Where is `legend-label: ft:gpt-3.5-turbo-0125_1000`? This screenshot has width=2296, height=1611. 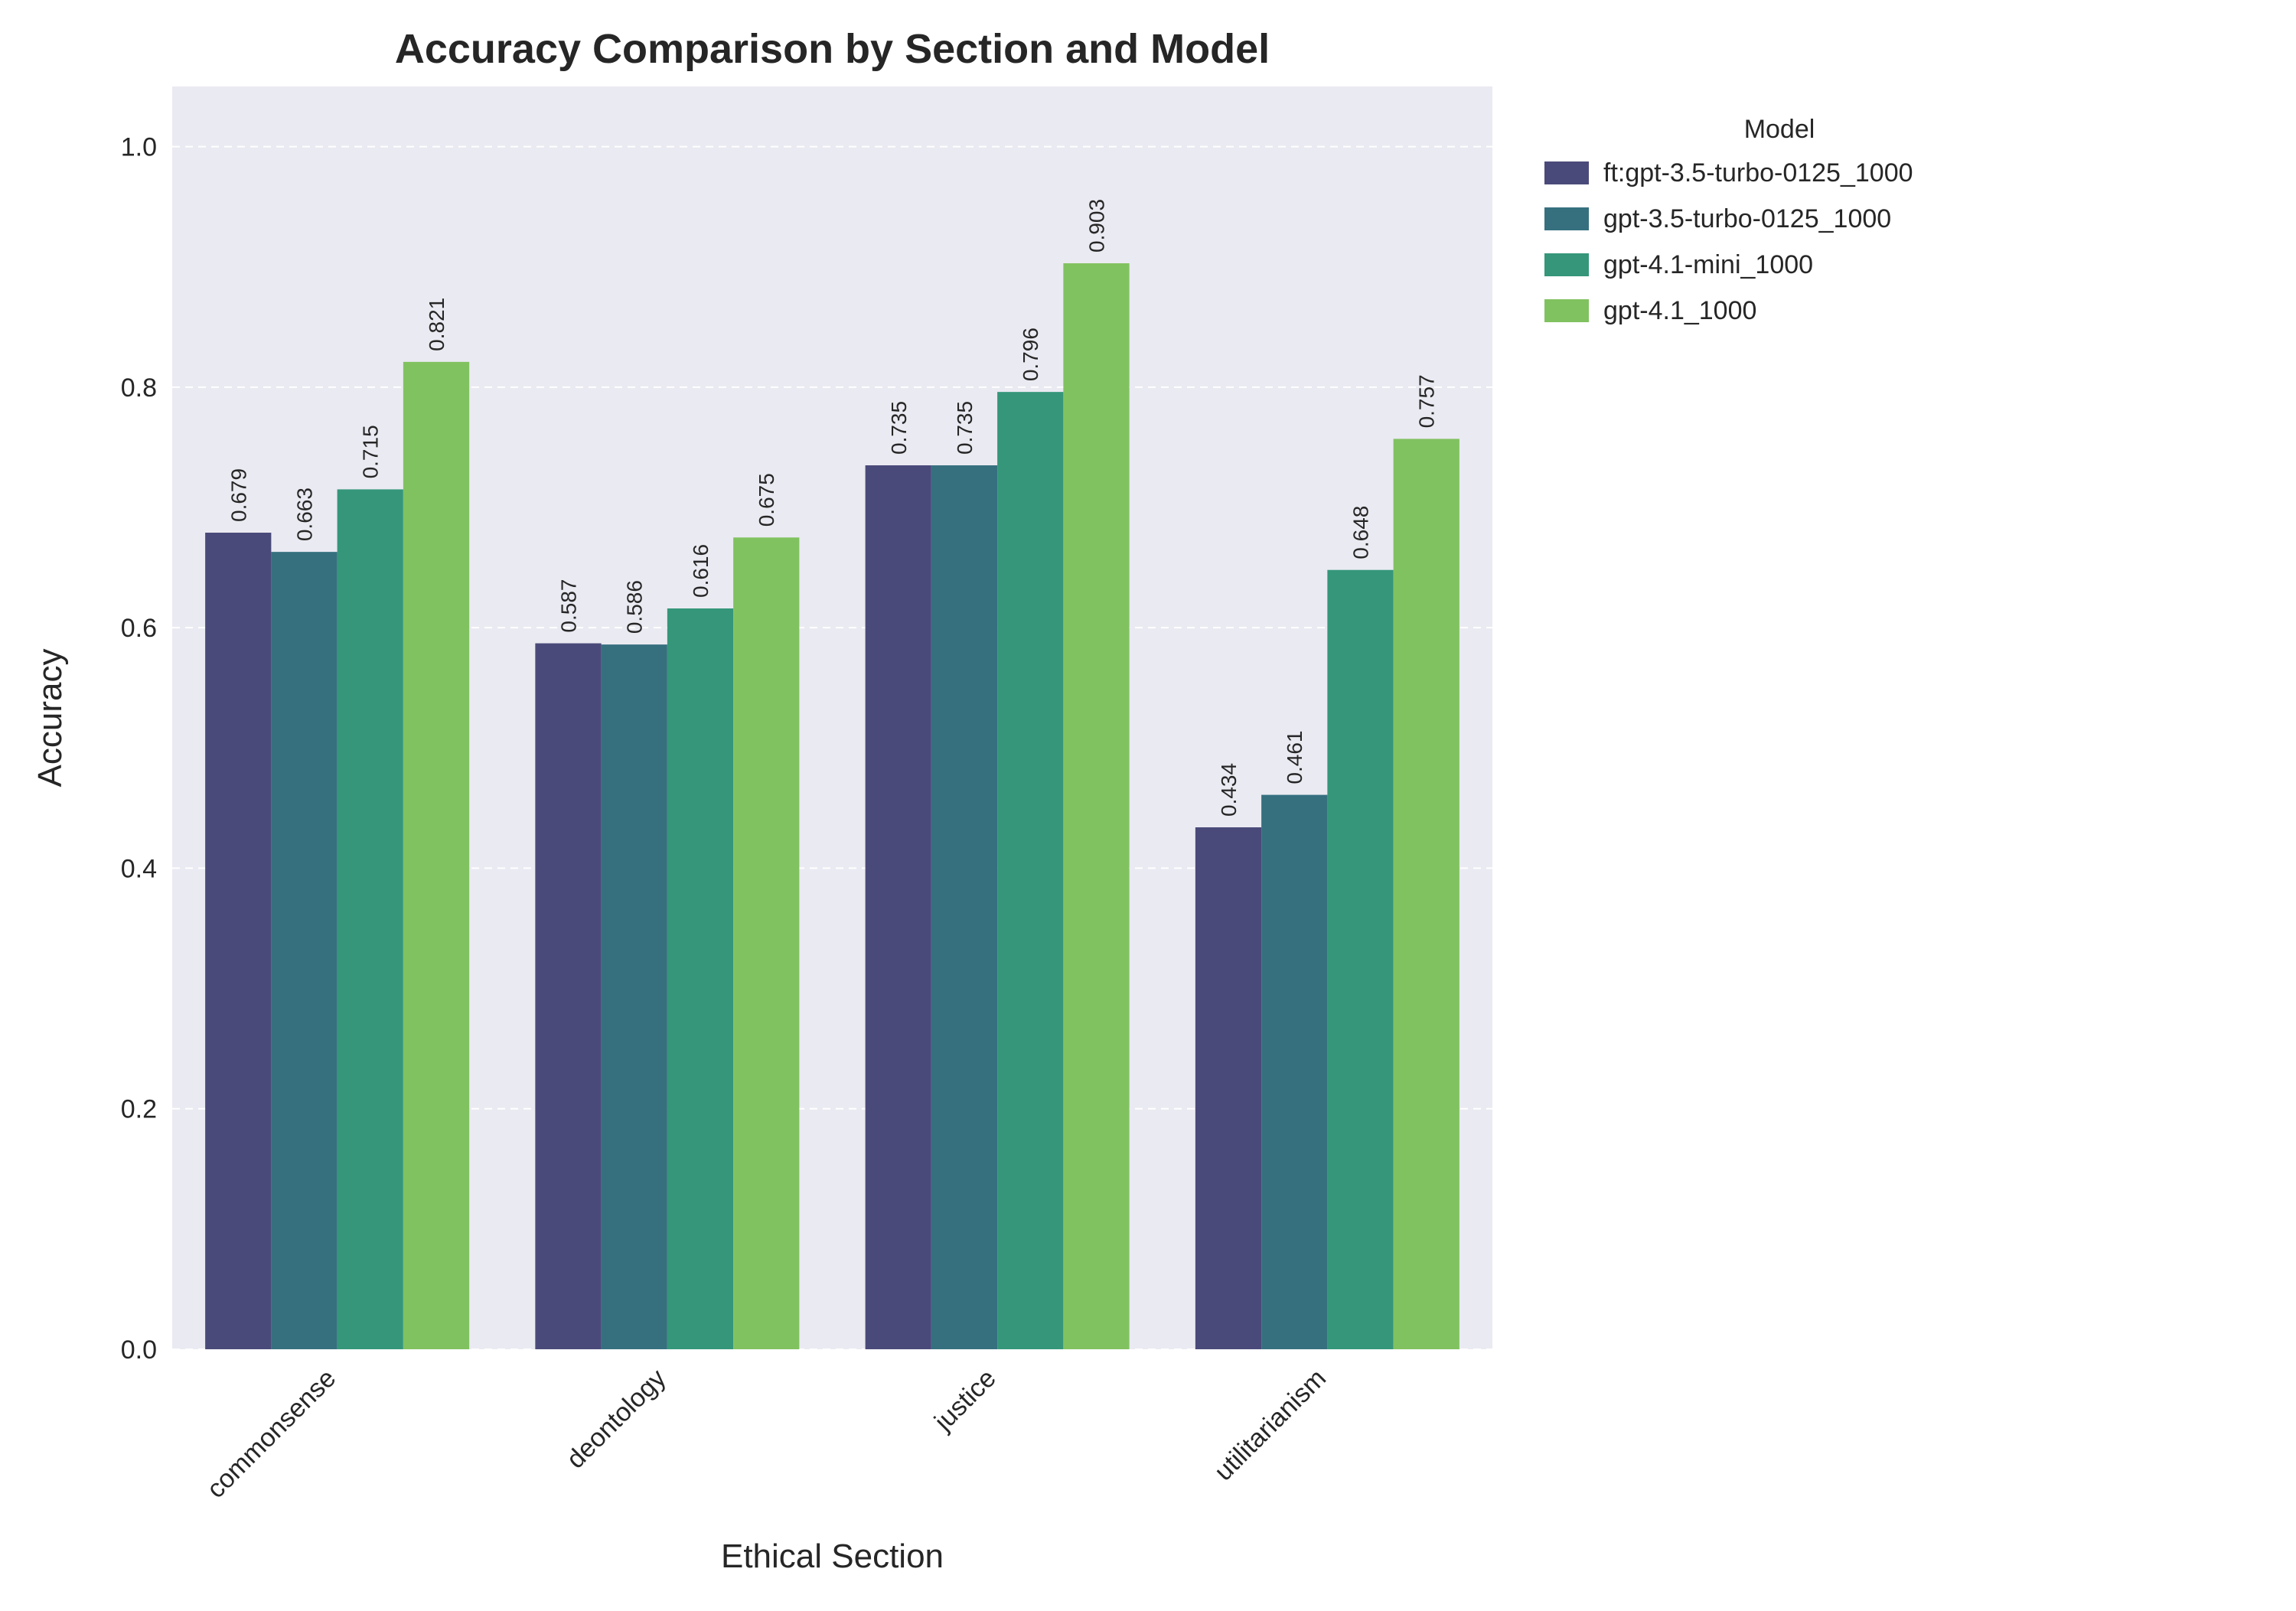 legend-label: ft:gpt-3.5-turbo-0125_1000 is located at coordinates (1758, 173).